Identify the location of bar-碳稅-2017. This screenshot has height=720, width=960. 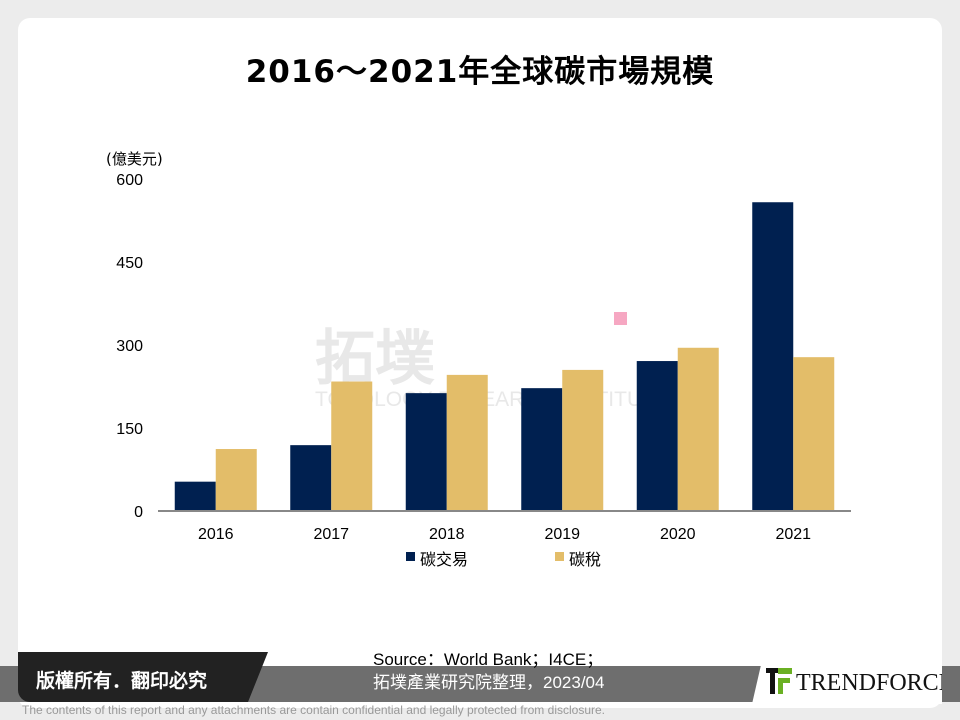
(352, 446).